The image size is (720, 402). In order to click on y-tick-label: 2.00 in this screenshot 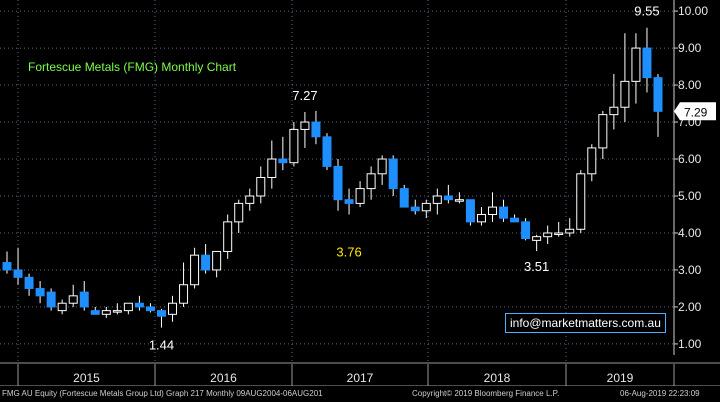, I will do `click(690, 307)`.